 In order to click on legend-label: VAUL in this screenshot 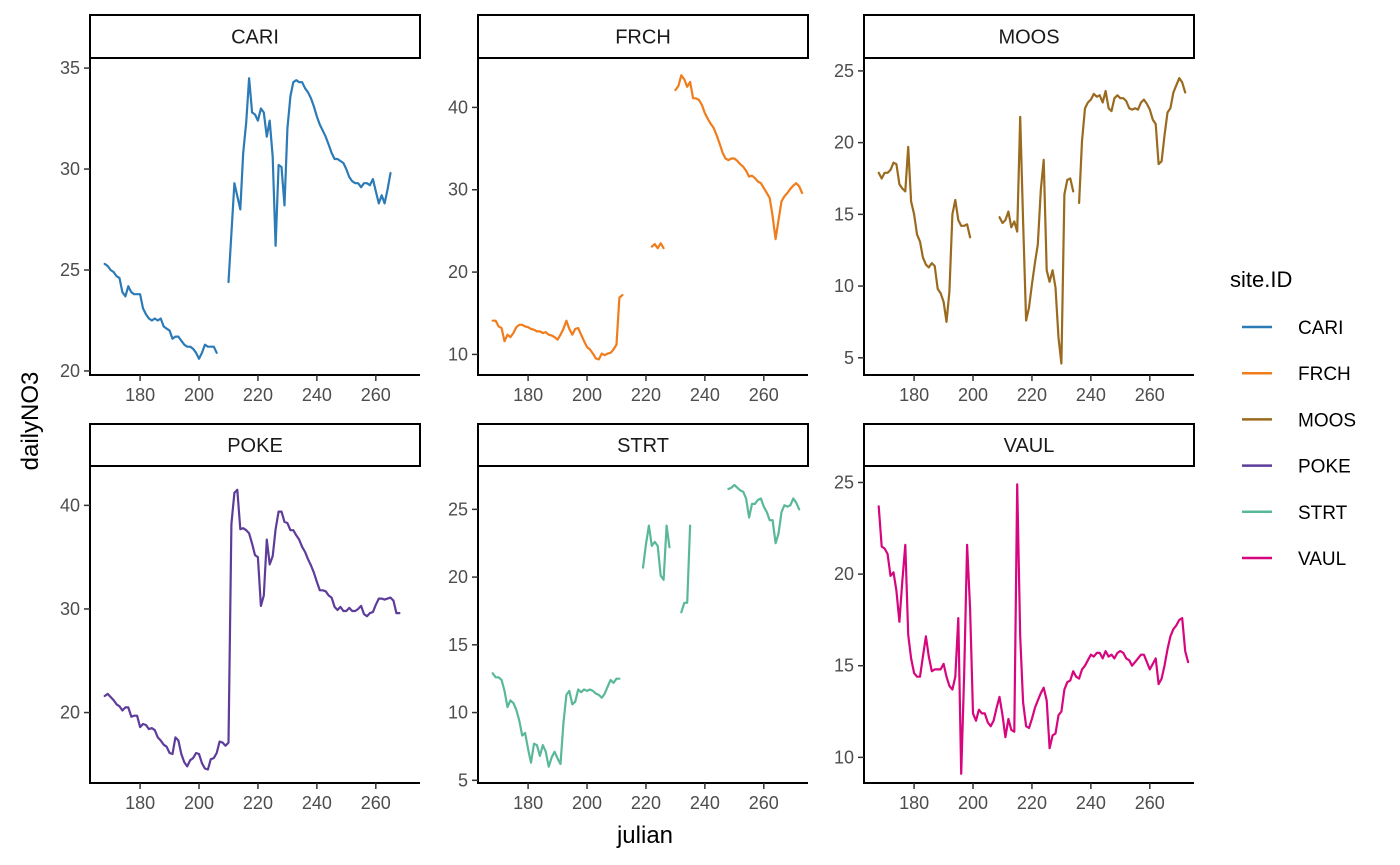, I will do `click(1322, 559)`.